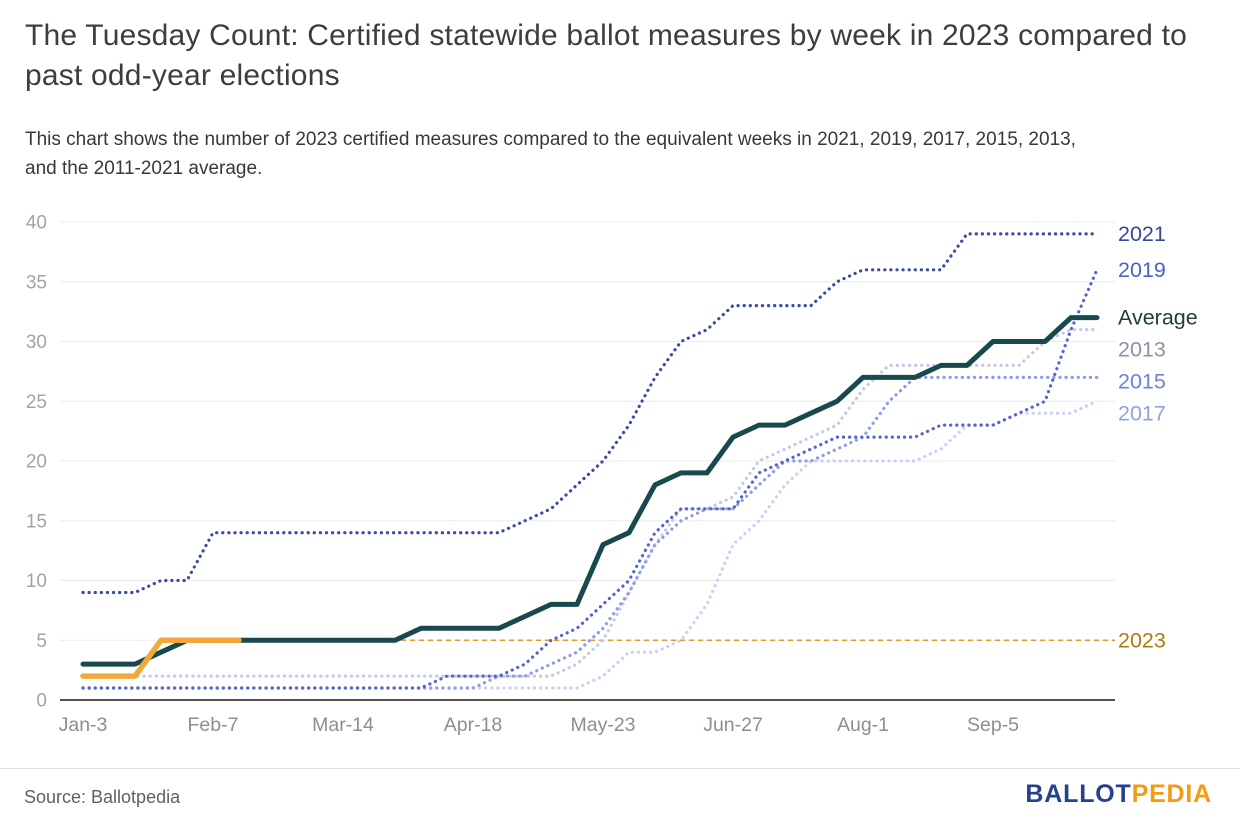 Image resolution: width=1240 pixels, height=840 pixels. Describe the element at coordinates (102, 797) in the screenshot. I see `source-text: Source: Ballotpedia` at that location.